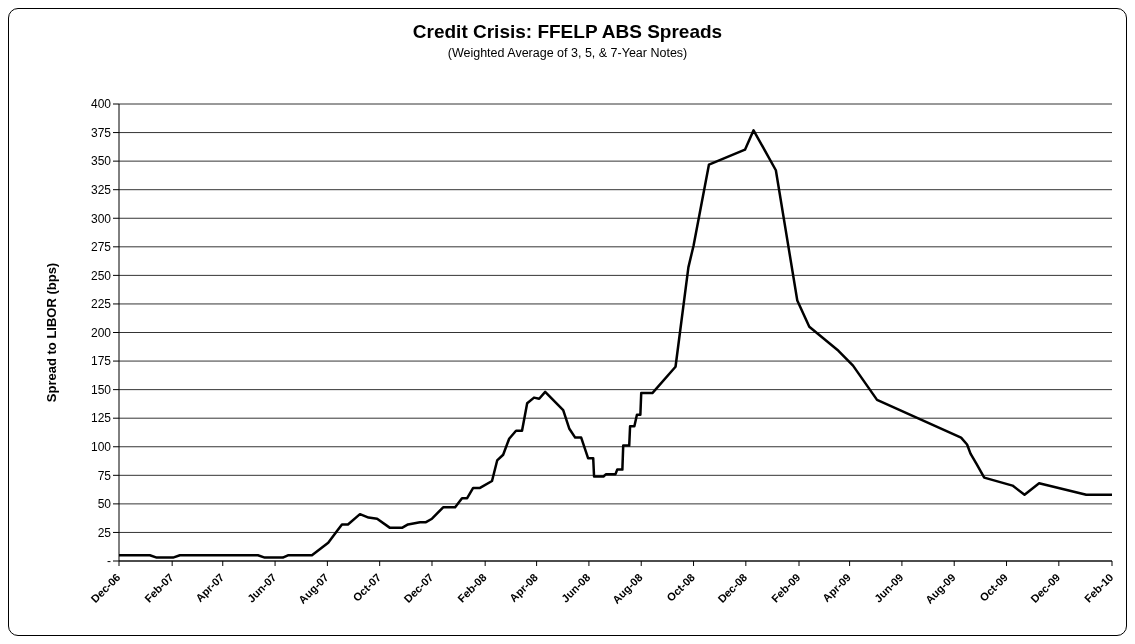  Describe the element at coordinates (101, 361) in the screenshot. I see `y-tick-label: 175` at that location.